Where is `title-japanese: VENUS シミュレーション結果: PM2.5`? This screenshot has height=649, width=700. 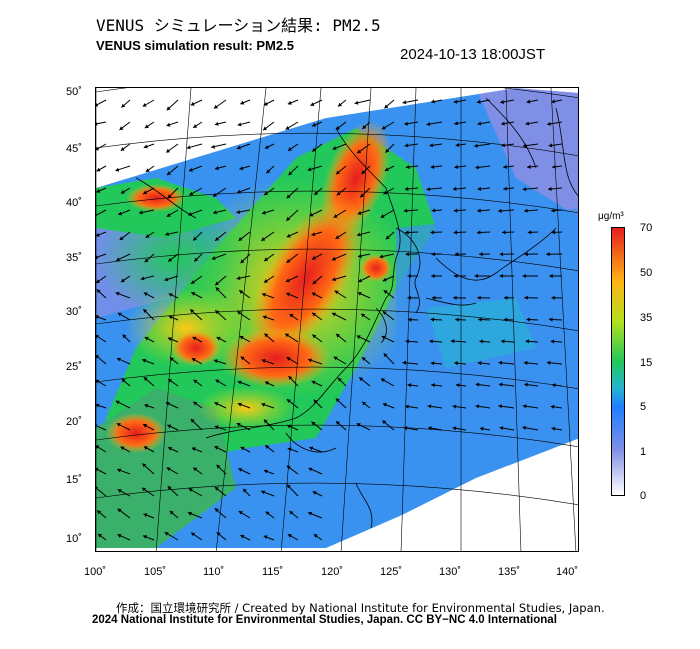
title-japanese: VENUS シミュレーション結果: PM2.5 is located at coordinates (238, 25).